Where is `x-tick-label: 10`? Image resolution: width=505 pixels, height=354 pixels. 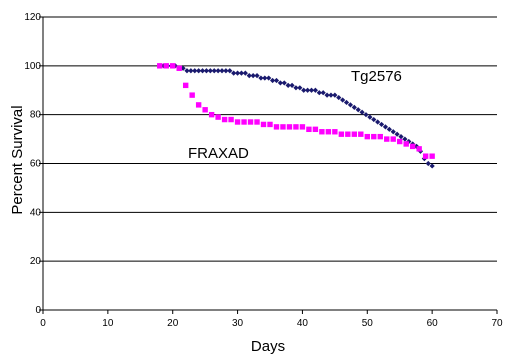 x-tick-label: 10 is located at coordinates (108, 323).